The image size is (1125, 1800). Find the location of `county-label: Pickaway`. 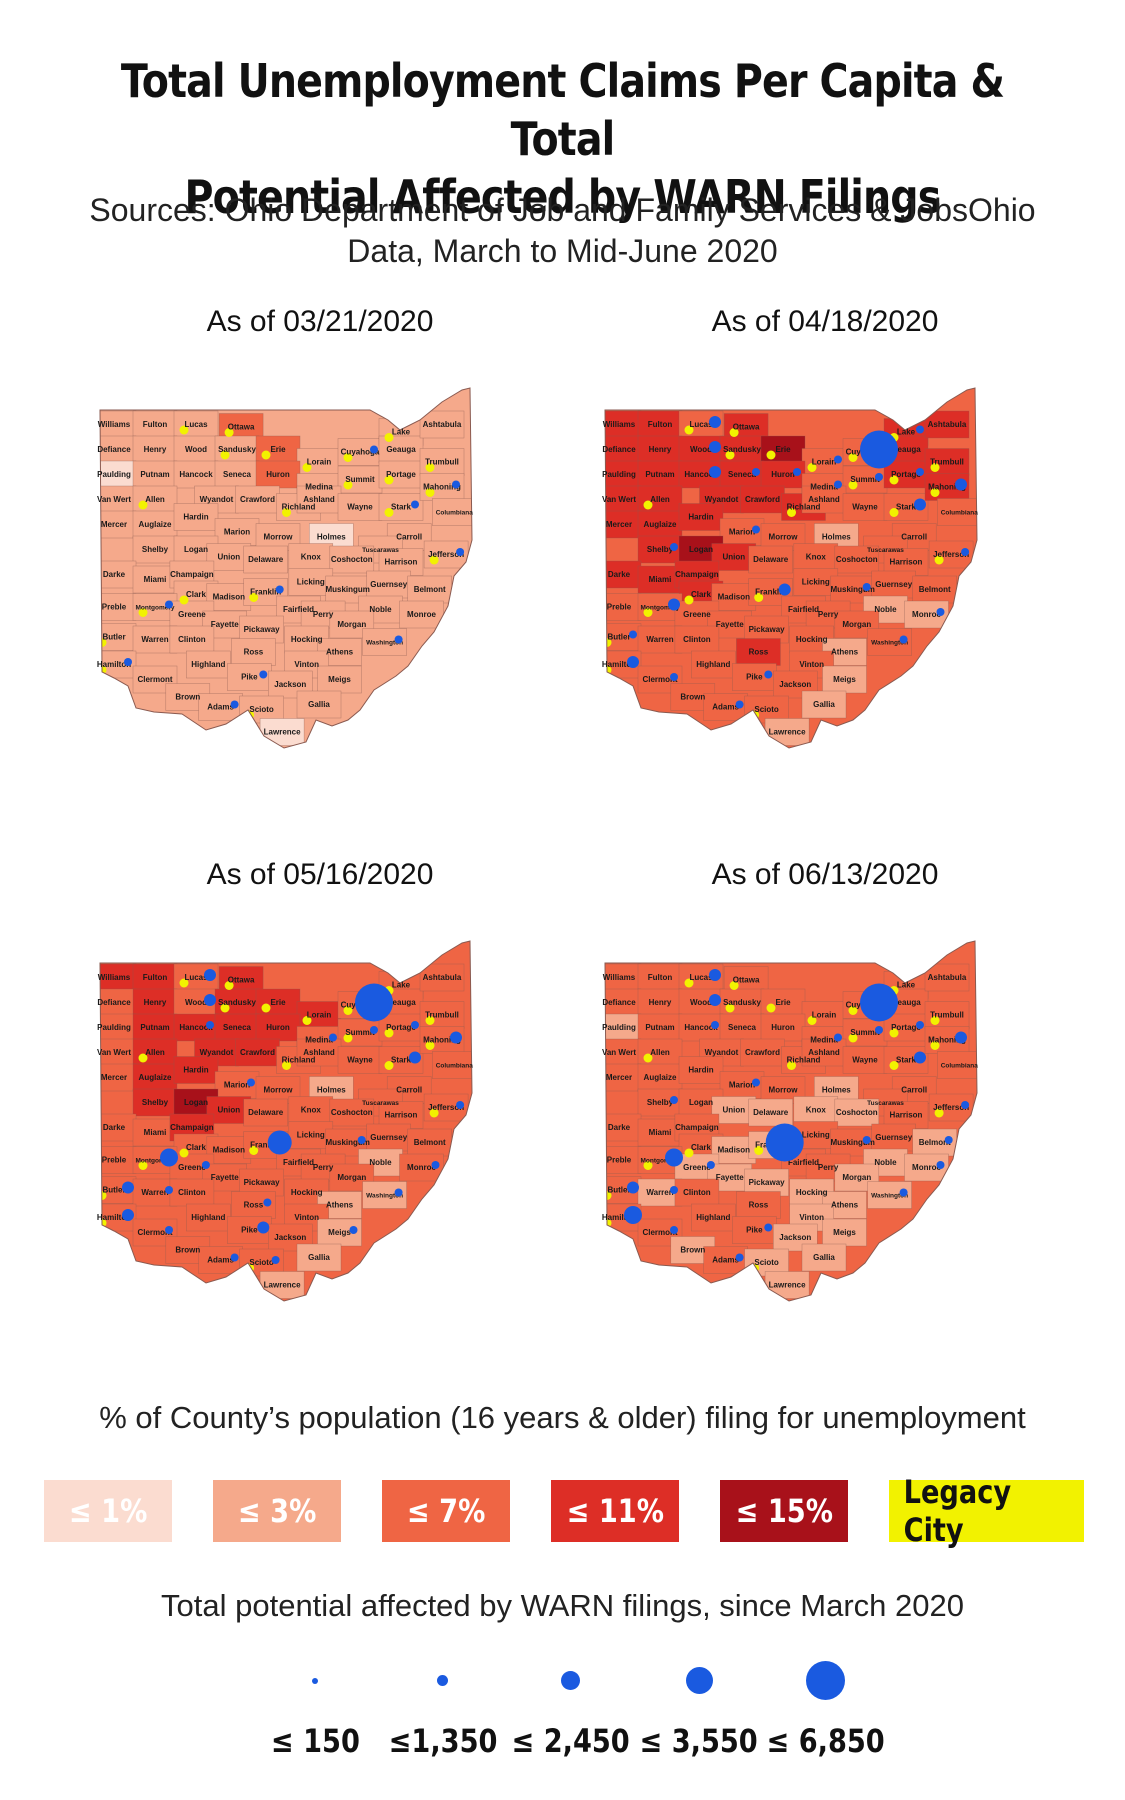

county-label: Pickaway is located at coordinates (262, 1182).